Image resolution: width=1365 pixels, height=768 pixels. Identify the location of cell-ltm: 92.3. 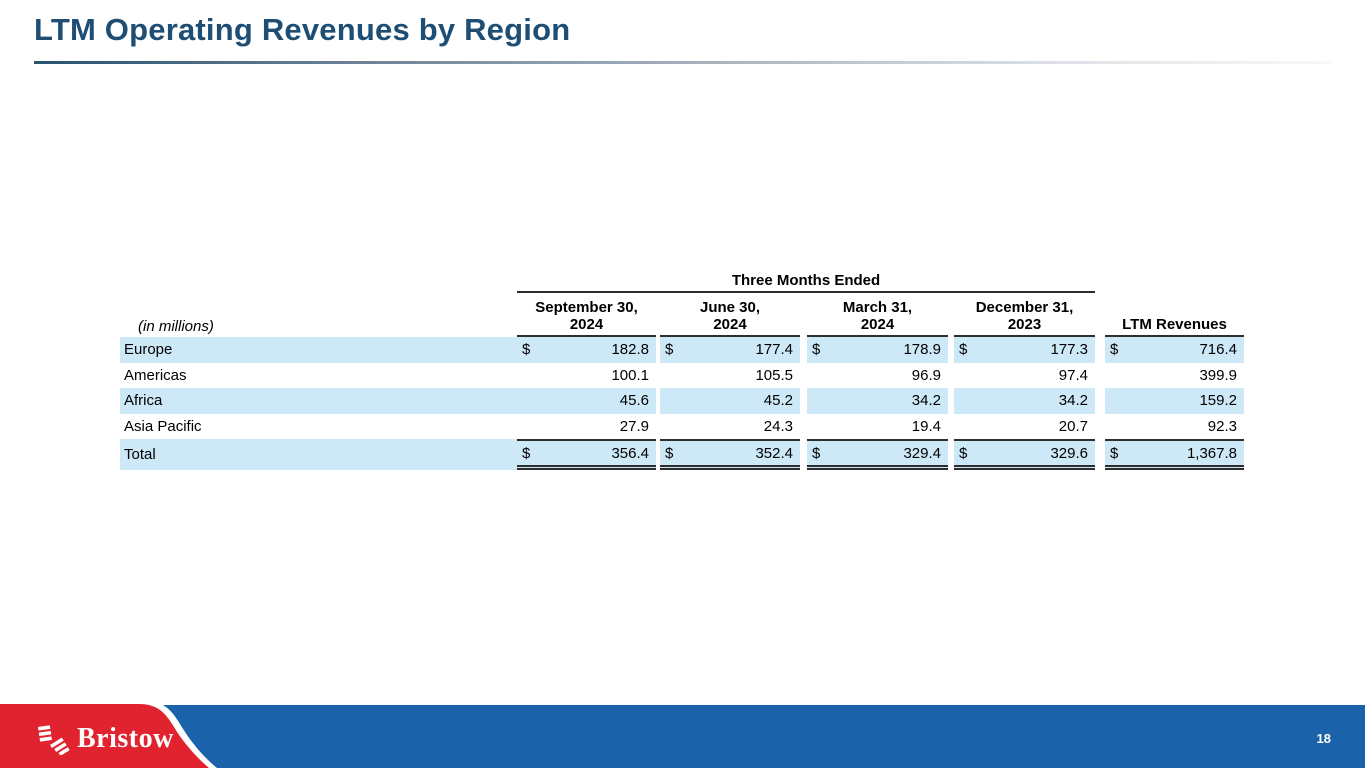
(1222, 426).